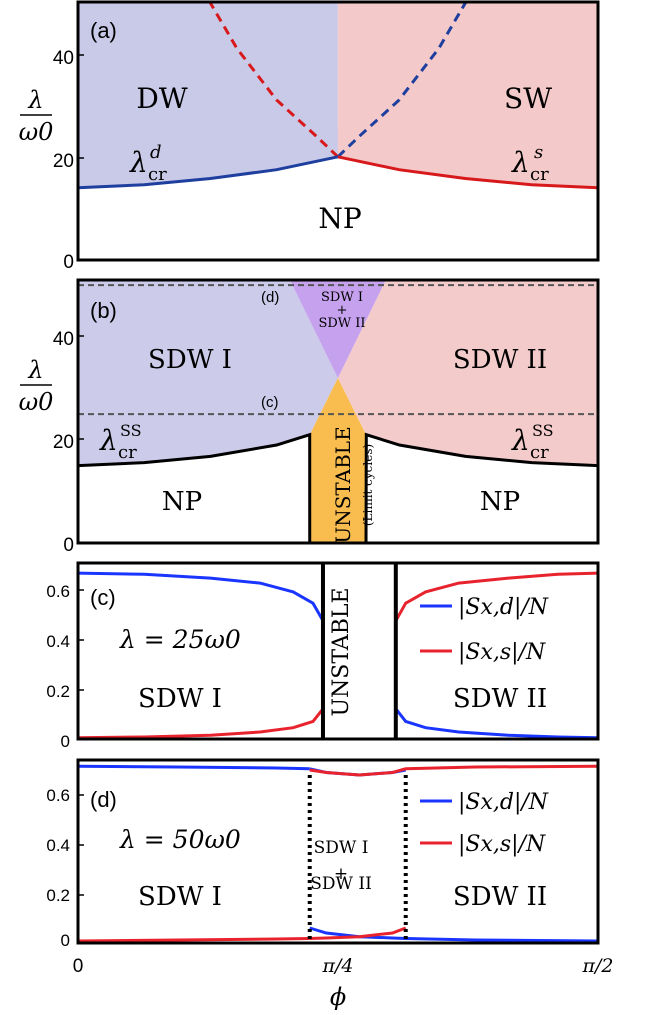 Image resolution: width=647 pixels, height=1015 pixels. Describe the element at coordinates (484, 630) in the screenshot. I see `legend-c: |Sx,d|/N |Sx,s|/N` at that location.